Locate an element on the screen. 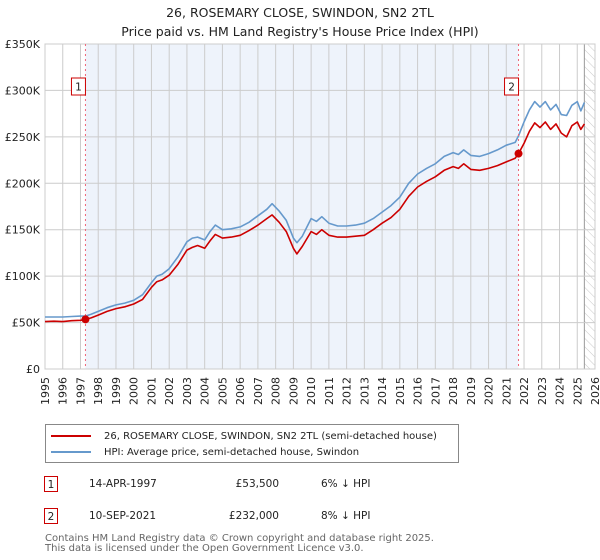  x-tick-label: 2012 is located at coordinates (347, 391).